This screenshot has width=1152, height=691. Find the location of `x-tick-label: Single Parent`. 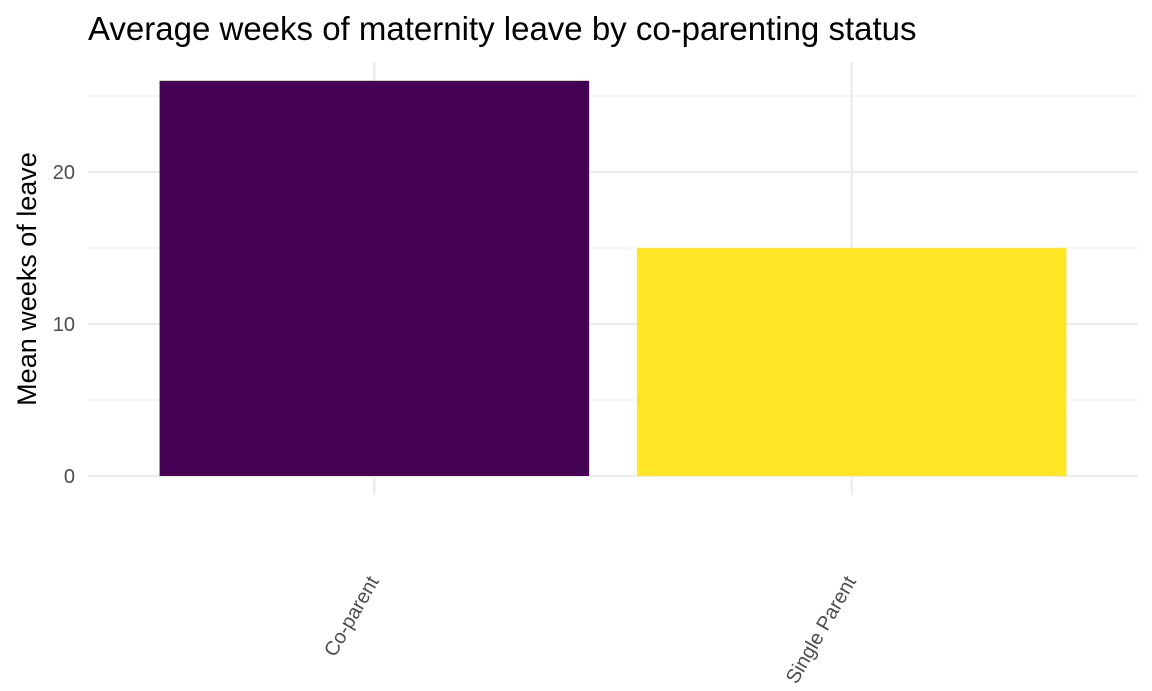

x-tick-label: Single Parent is located at coordinates (821, 629).